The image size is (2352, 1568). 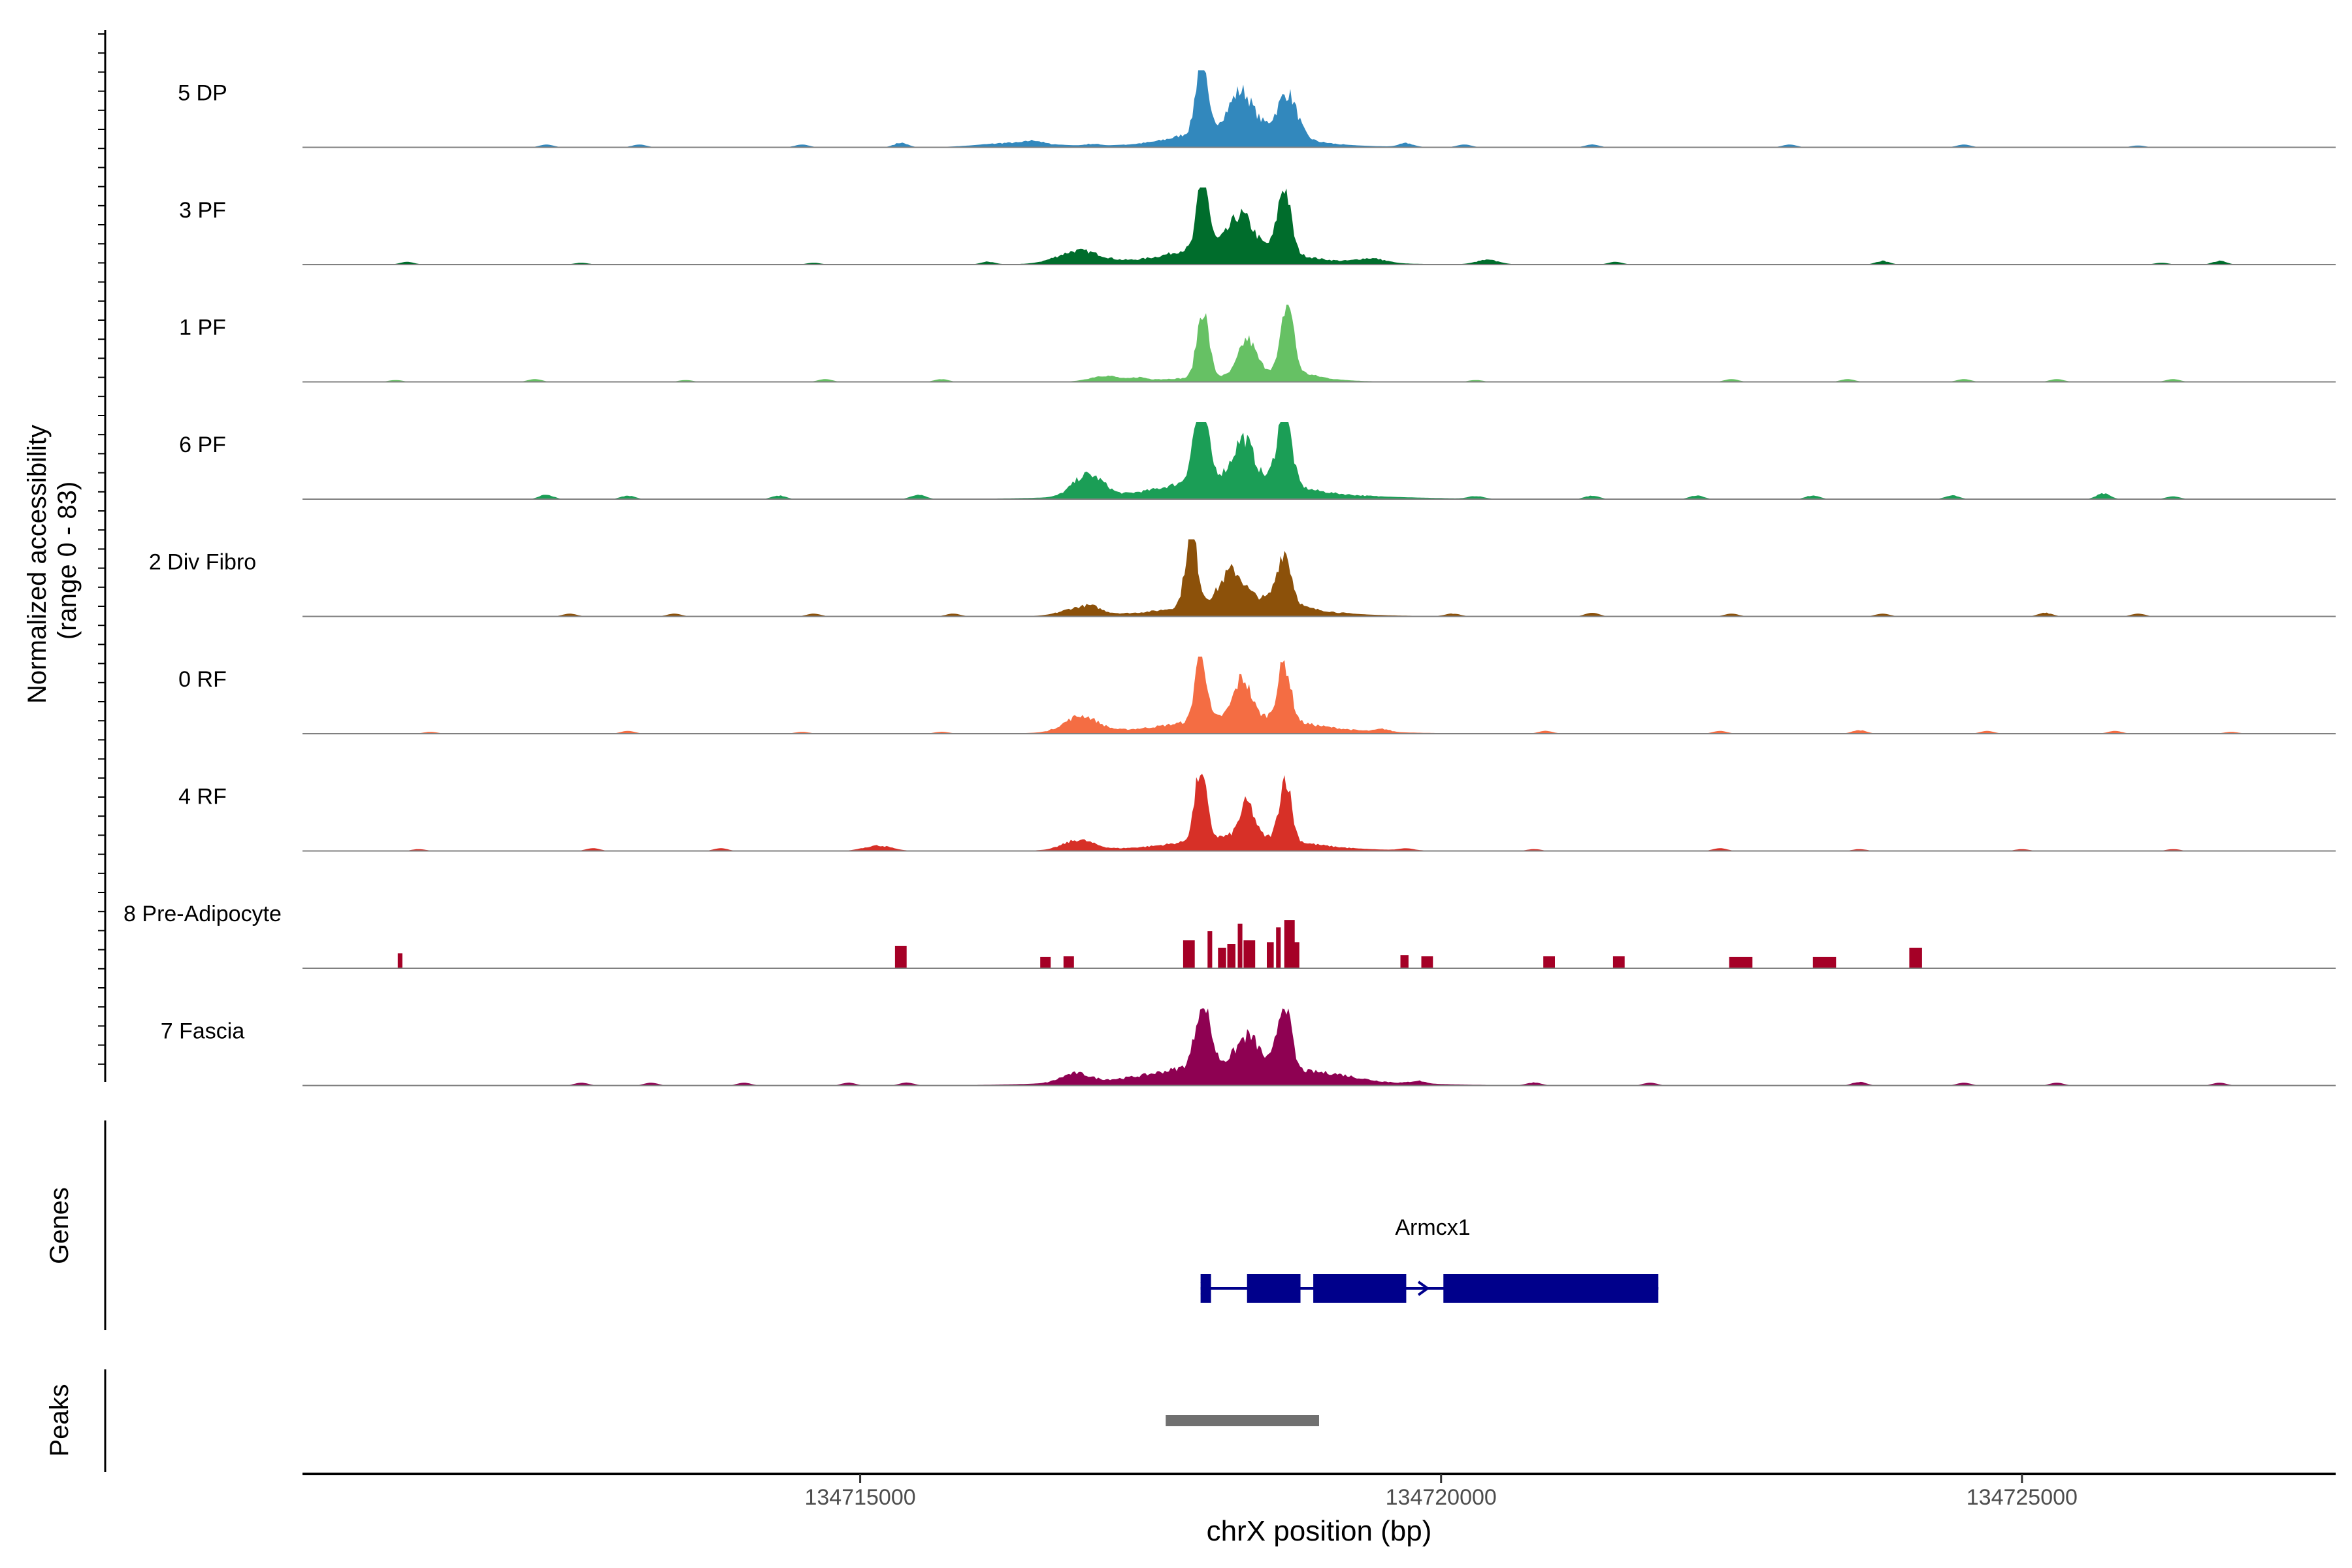 I want to click on track-label: 8 Pre-Adipocyte, so click(x=202, y=914).